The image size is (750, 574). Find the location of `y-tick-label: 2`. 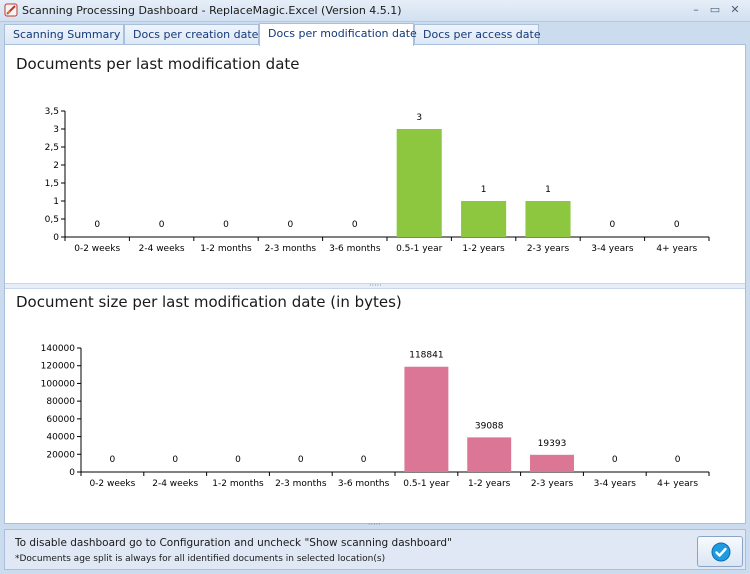

y-tick-label: 2 is located at coordinates (56, 166).